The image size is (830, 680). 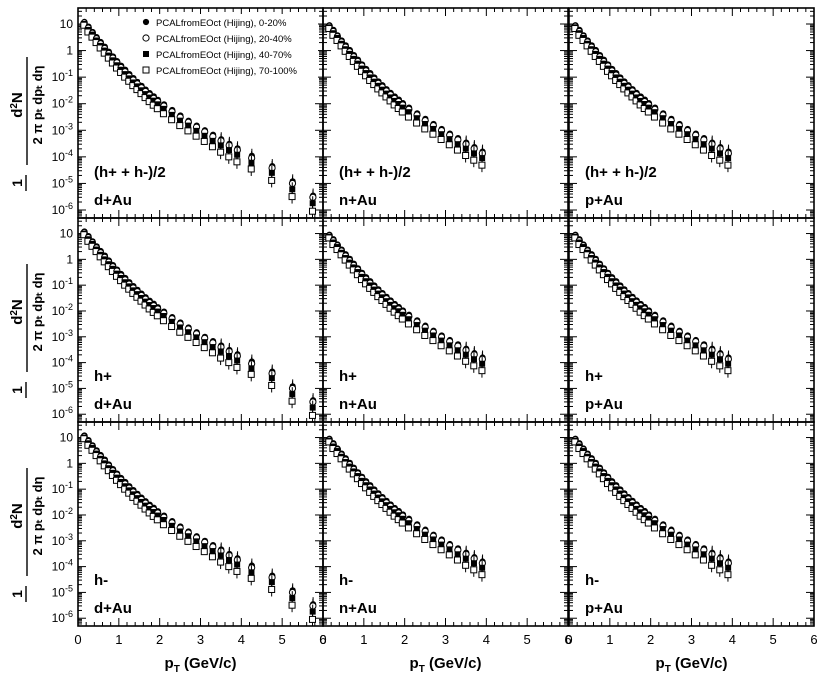 What do you see at coordinates (69, 463) in the screenshot?
I see `y-tick-label: 1` at bounding box center [69, 463].